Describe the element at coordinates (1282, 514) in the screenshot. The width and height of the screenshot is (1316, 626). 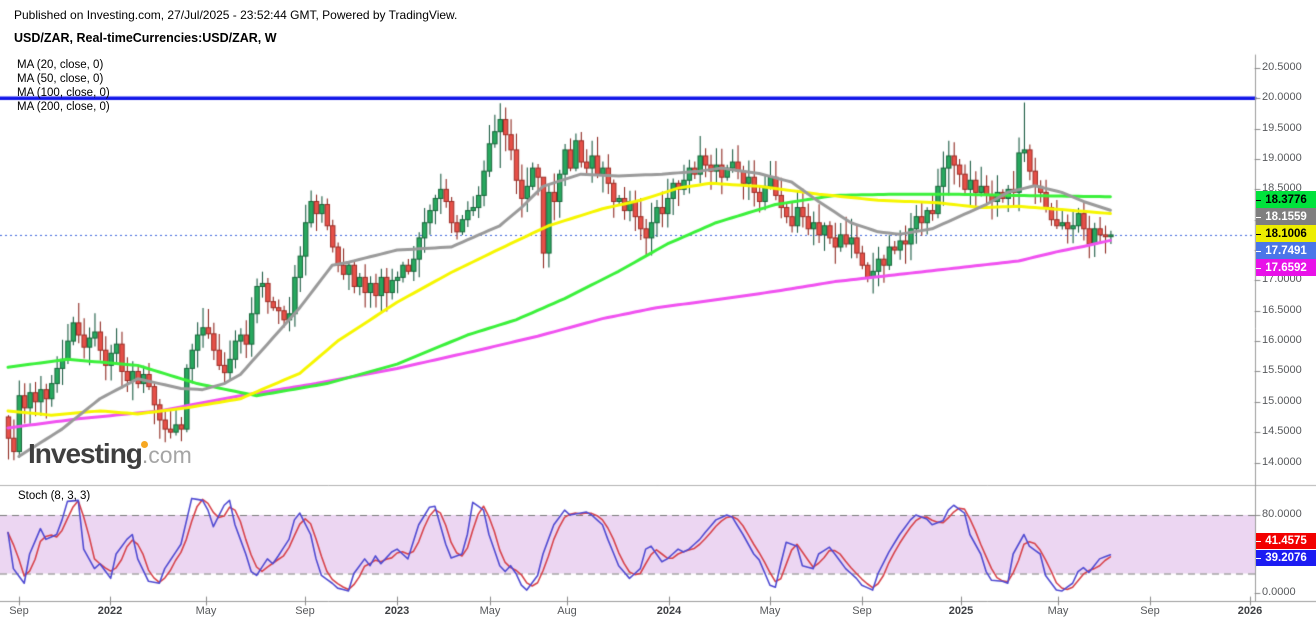
I see `stoch-axis-tick-label: 80.0000` at that location.